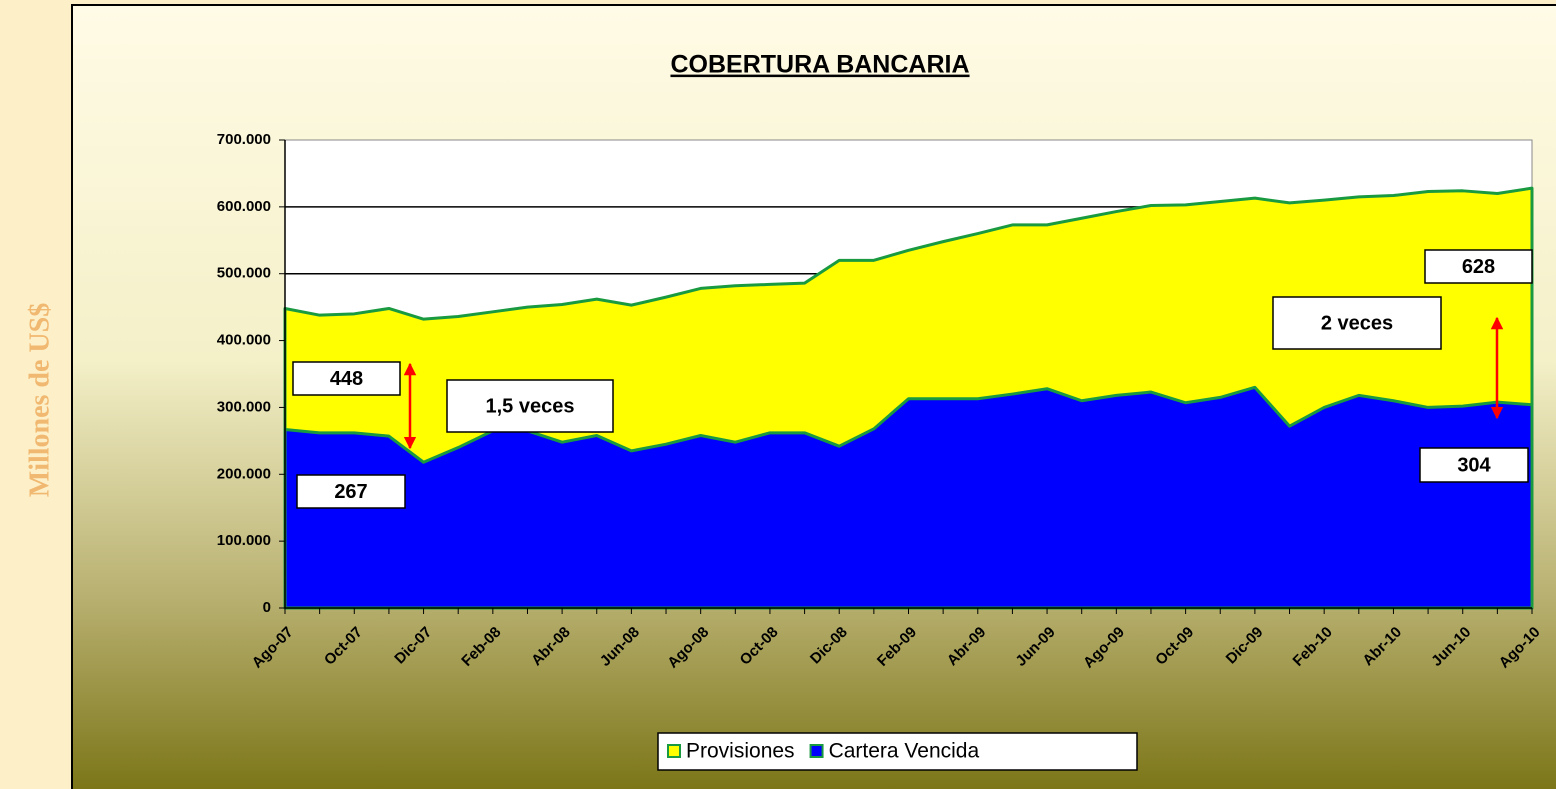 This screenshot has height=789, width=1556. I want to click on data-label: 267, so click(350, 492).